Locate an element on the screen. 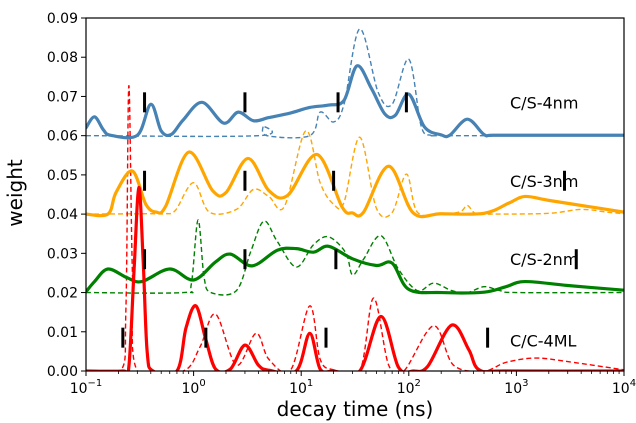 The height and width of the screenshot is (423, 636). series-label: C/S-2nm is located at coordinates (544, 259).